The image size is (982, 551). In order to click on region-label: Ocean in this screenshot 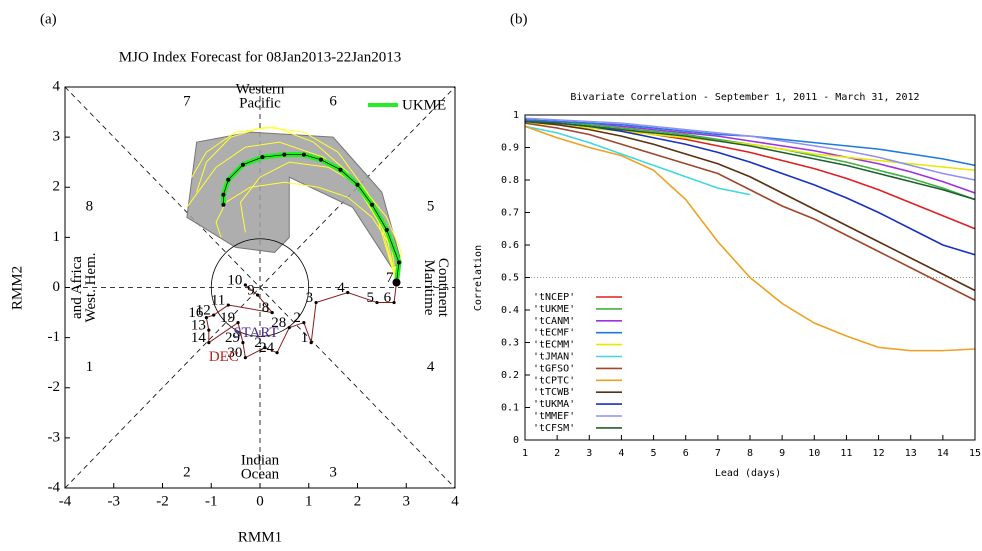, I will do `click(260, 474)`.